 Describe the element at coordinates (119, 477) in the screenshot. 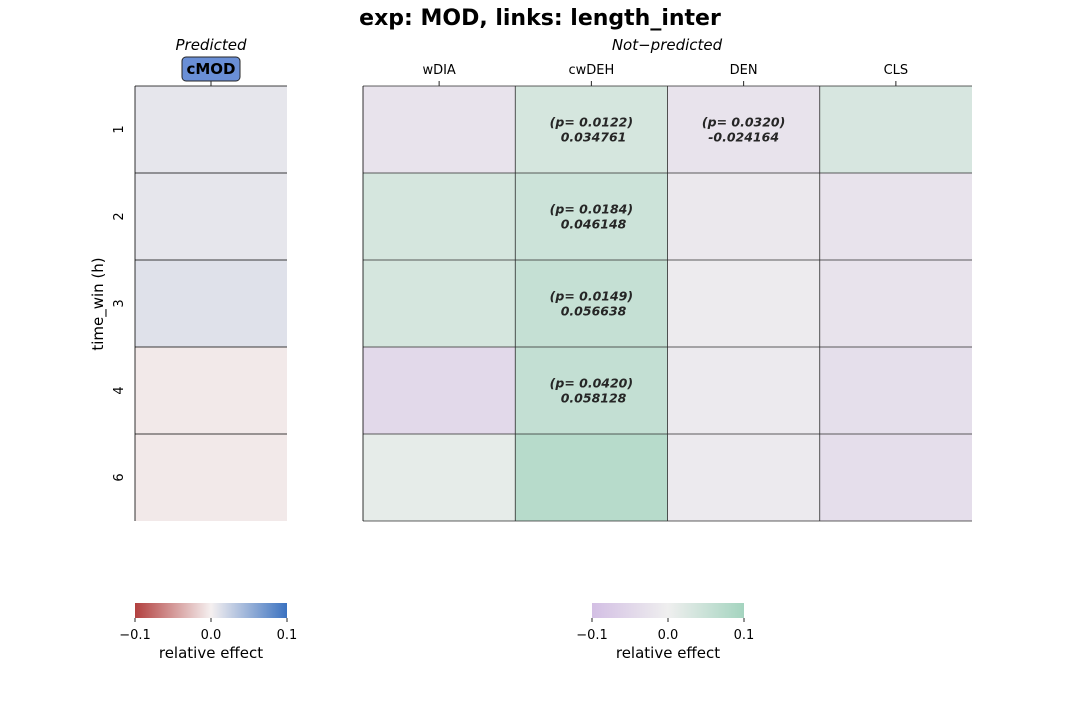

I see `y-tick-label: 6` at that location.